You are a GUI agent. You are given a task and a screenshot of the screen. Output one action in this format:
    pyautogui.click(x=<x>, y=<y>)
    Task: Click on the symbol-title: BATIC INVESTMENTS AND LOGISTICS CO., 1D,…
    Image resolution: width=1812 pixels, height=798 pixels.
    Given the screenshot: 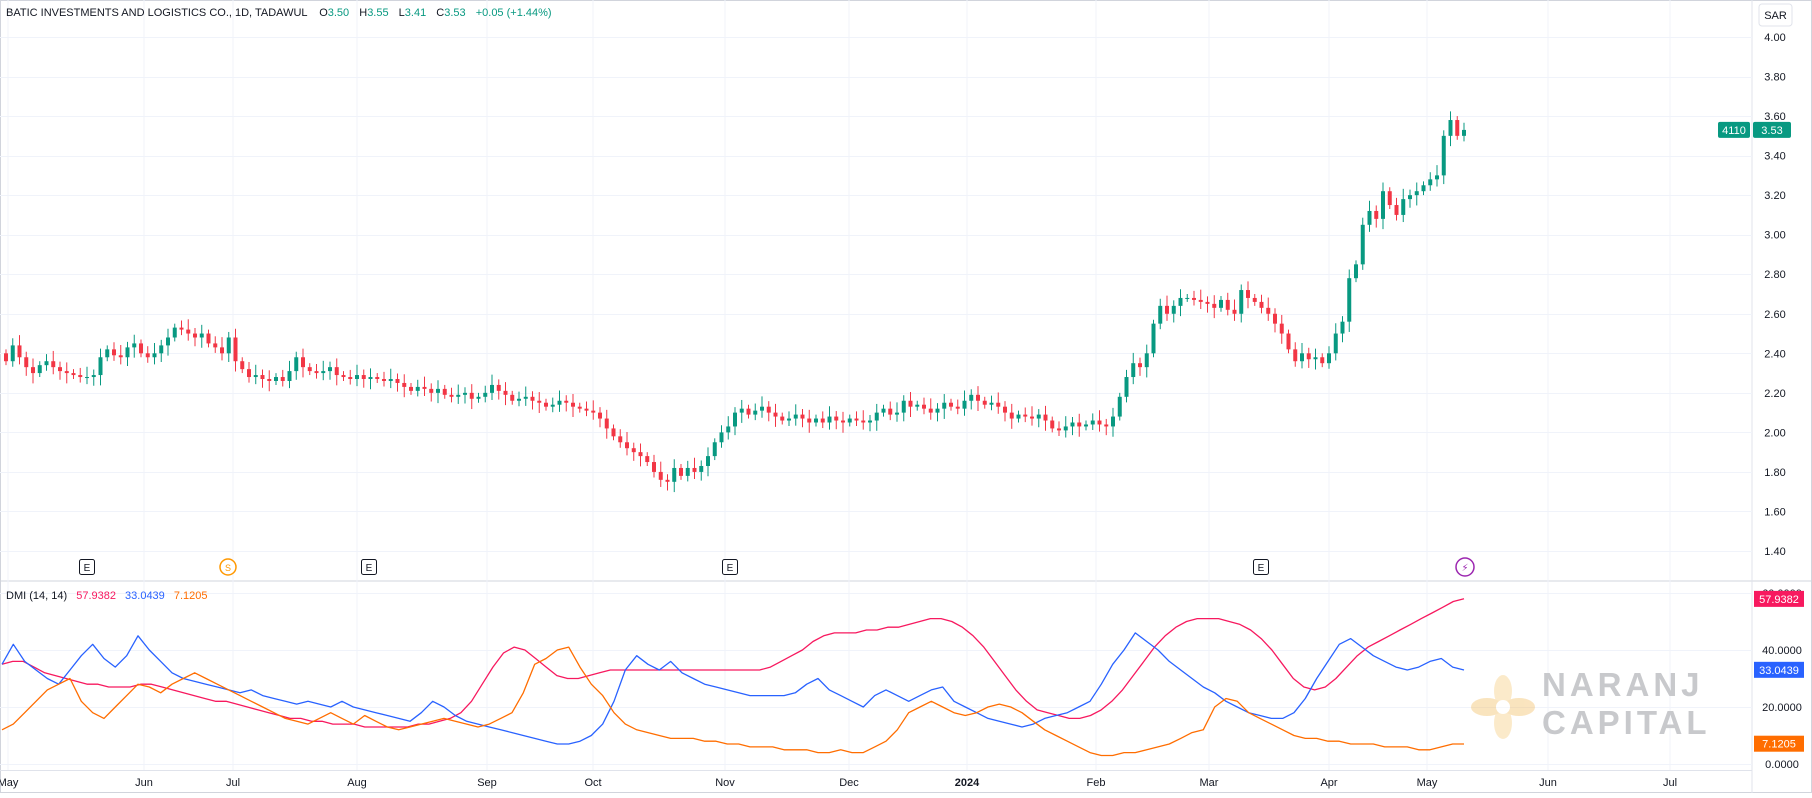 What is the action you would take?
    pyautogui.click(x=156, y=13)
    